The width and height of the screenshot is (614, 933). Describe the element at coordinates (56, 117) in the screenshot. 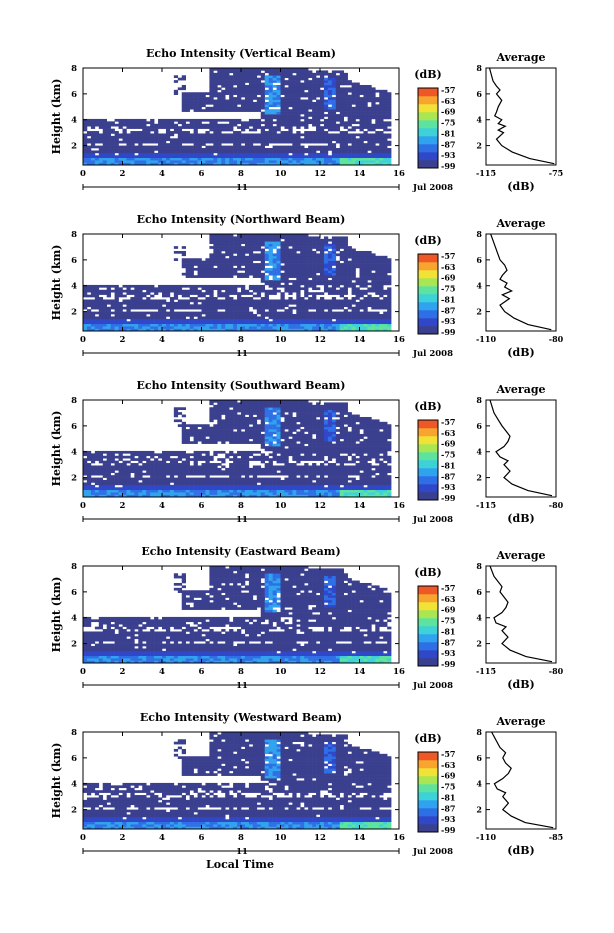

I see `y-axis-label: Height (km)` at that location.